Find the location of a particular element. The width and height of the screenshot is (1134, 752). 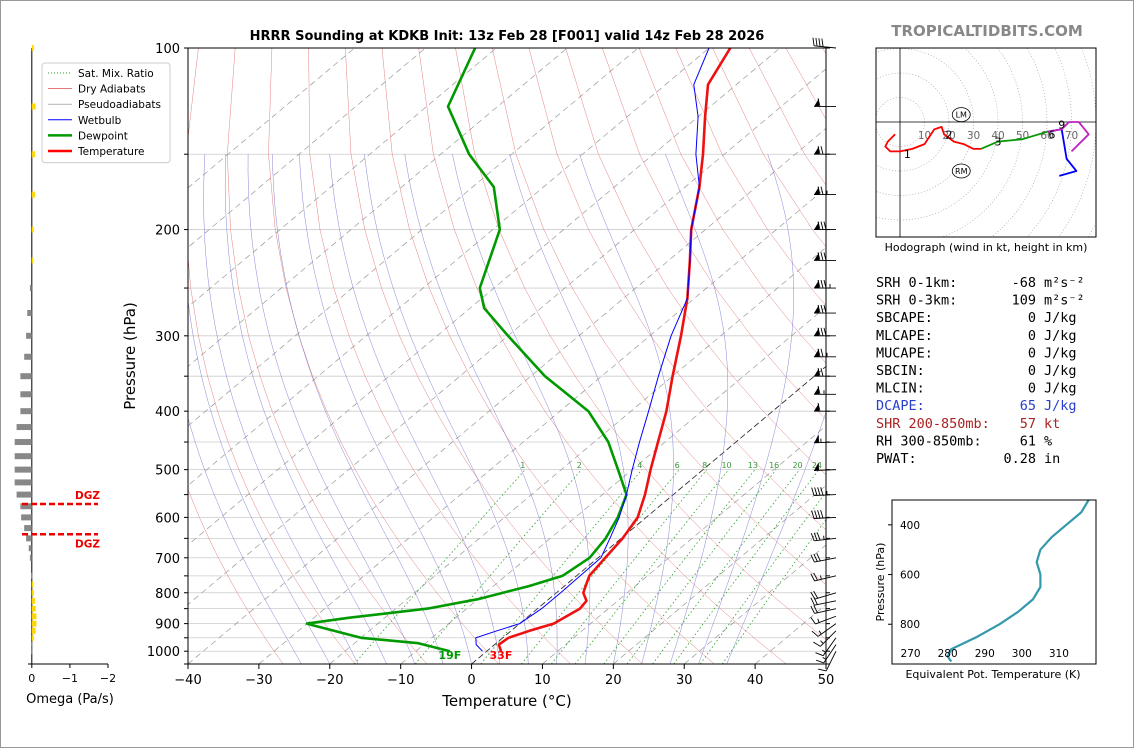

index-label: SBCAPE: is located at coordinates (904, 318).